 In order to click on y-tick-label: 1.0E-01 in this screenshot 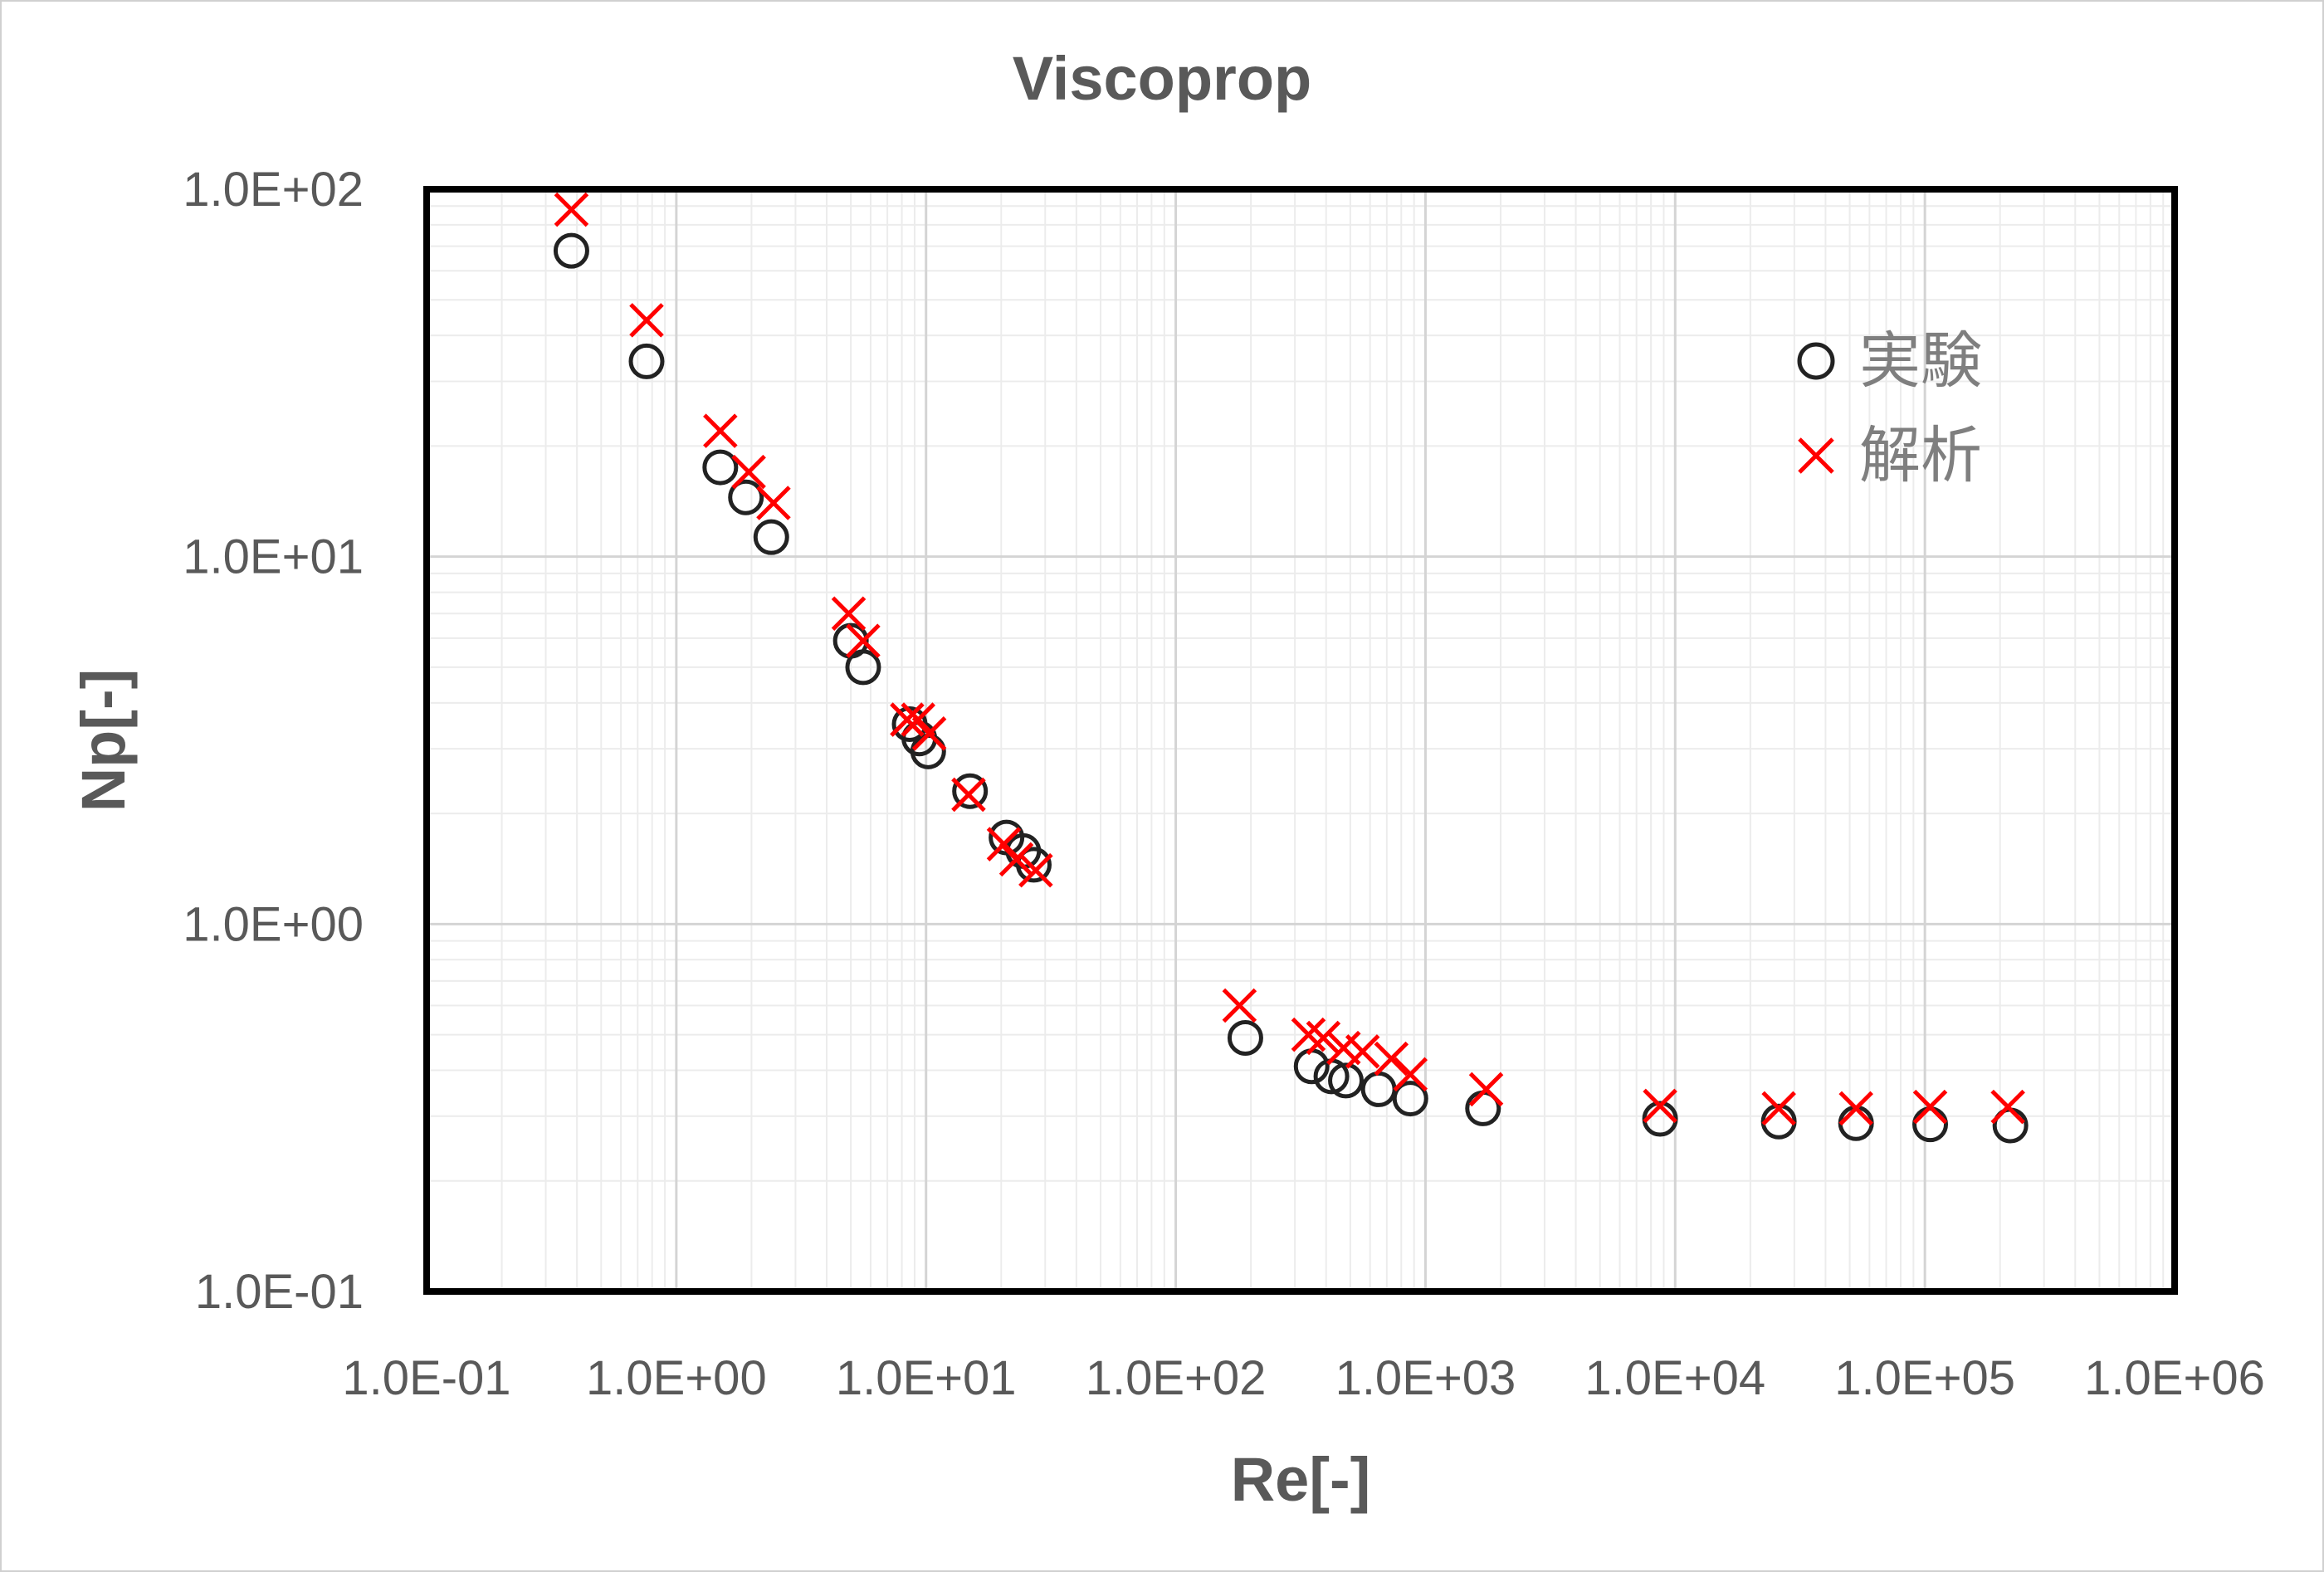, I will do `click(280, 1292)`.